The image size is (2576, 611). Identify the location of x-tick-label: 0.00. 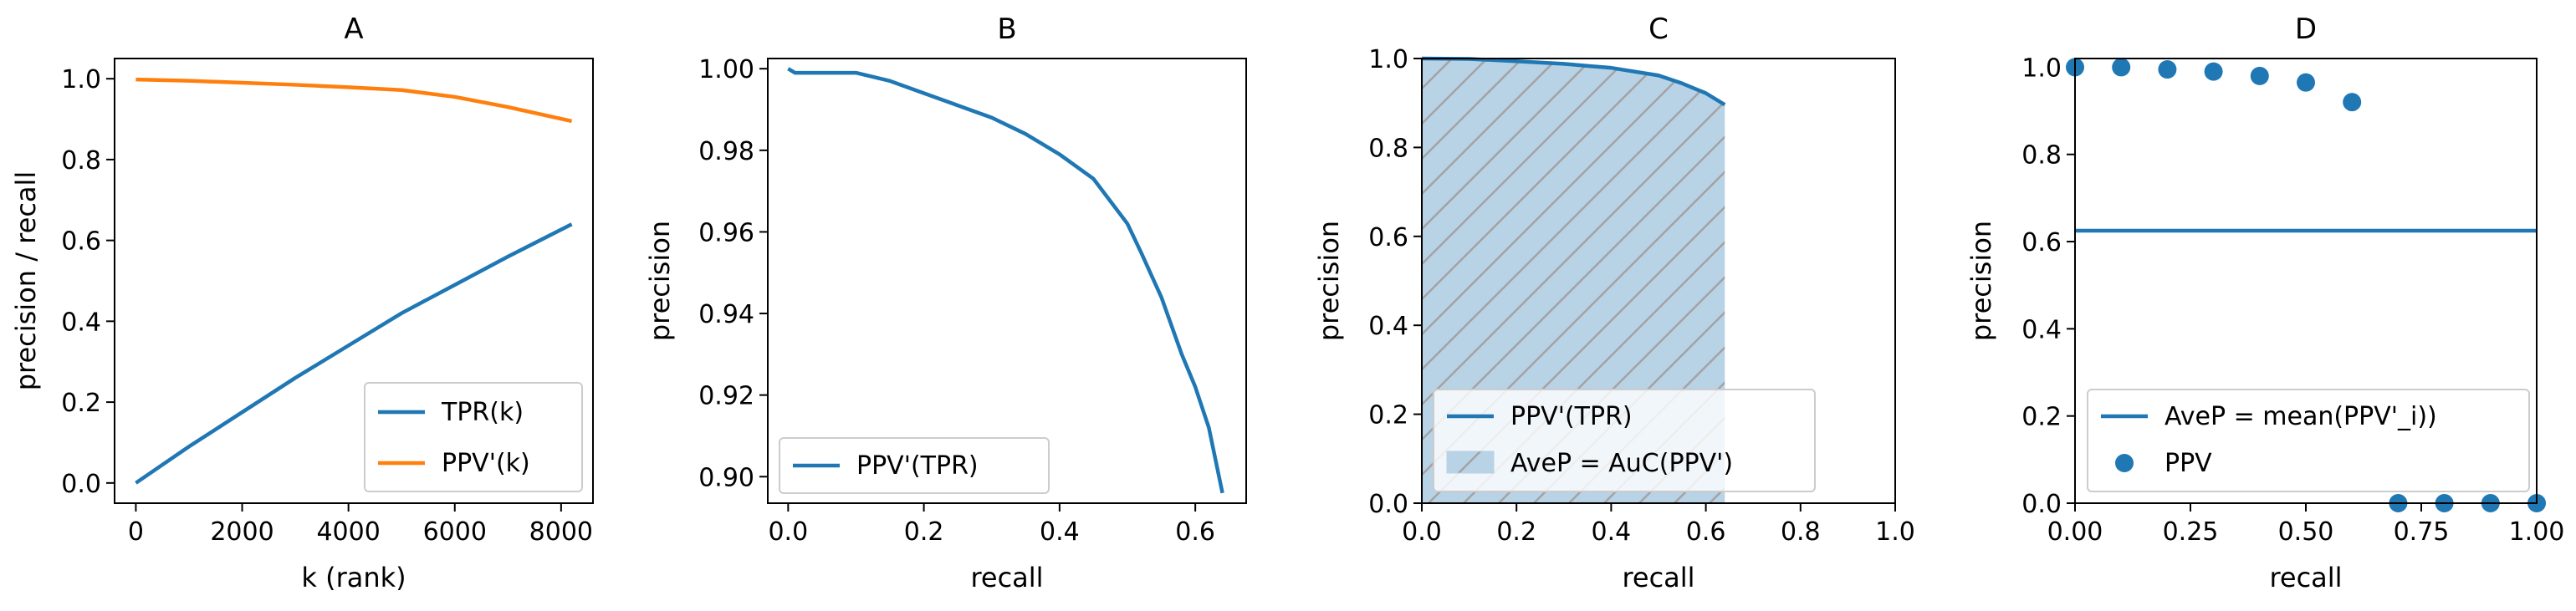
(2075, 532).